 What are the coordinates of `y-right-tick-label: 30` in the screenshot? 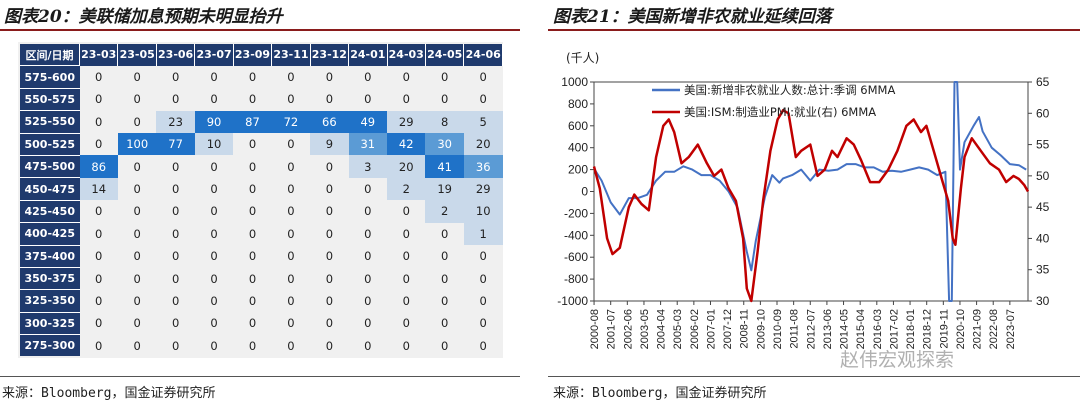 It's located at (1043, 301).